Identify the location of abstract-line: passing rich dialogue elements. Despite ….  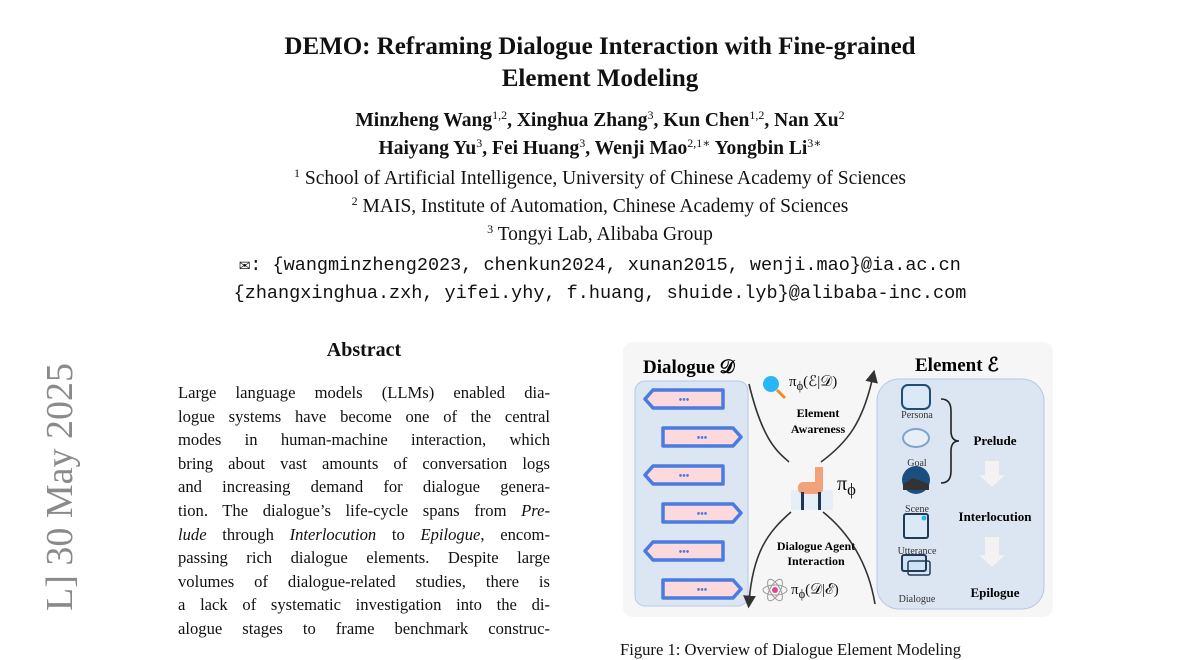
(364, 558).